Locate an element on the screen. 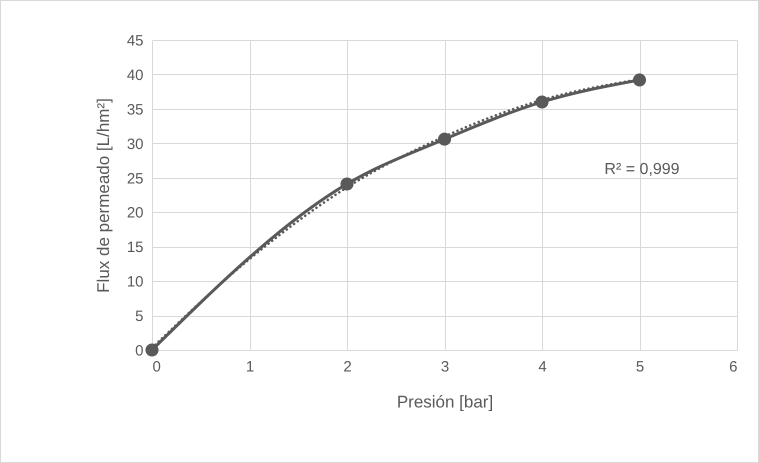 This screenshot has height=463, width=759. y-tick-label: 0 is located at coordinates (139, 351).